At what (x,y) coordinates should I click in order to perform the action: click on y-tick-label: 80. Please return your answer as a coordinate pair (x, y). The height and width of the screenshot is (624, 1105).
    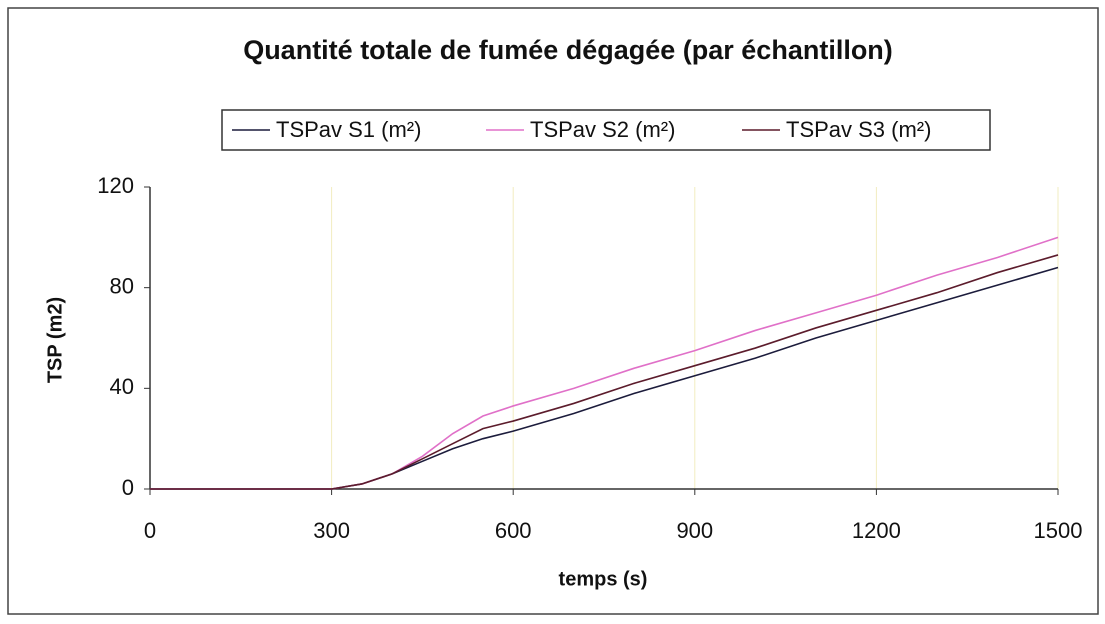
    Looking at the image, I should click on (122, 285).